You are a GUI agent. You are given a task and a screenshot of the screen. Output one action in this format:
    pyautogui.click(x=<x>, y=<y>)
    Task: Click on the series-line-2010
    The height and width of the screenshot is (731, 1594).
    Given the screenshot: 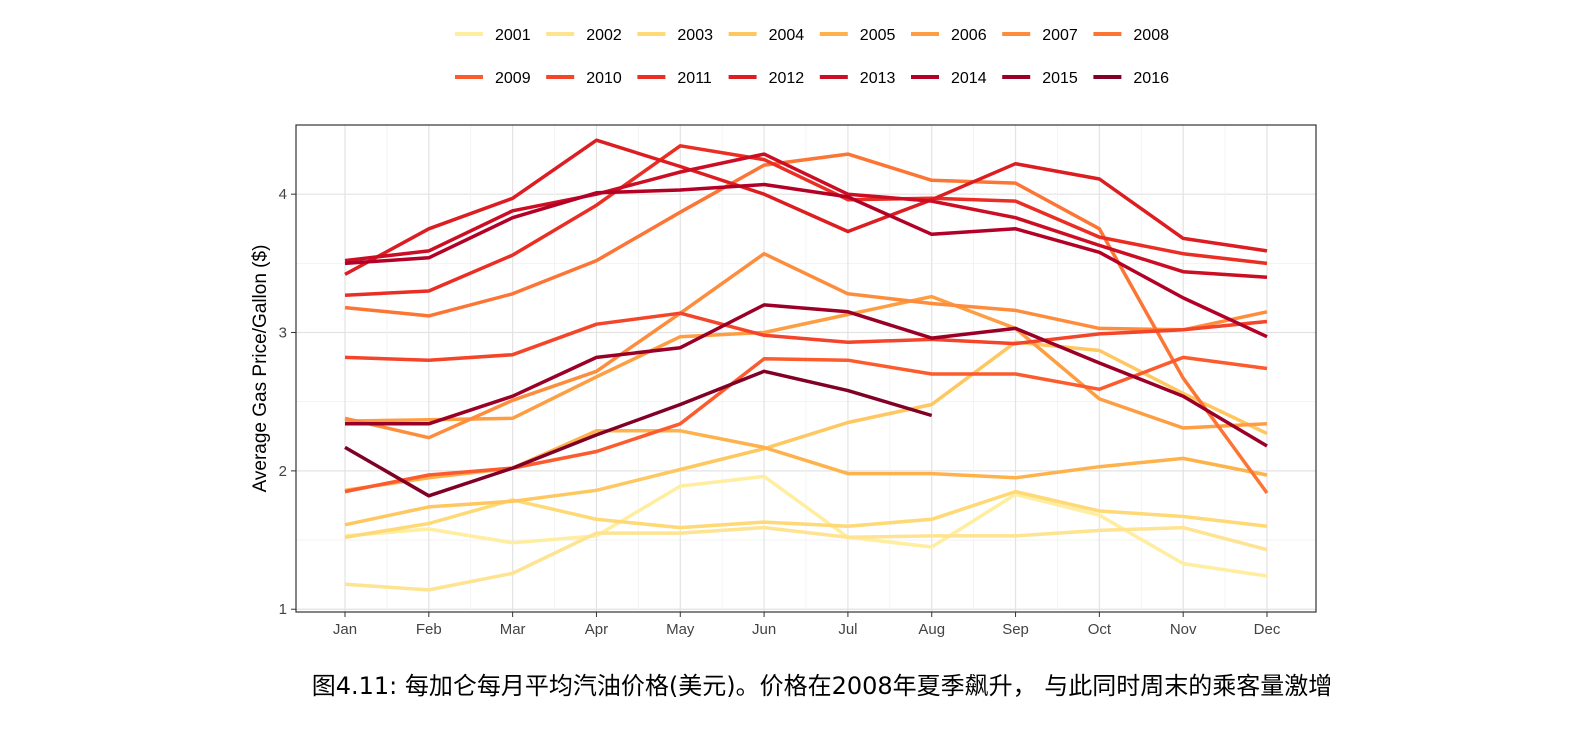 What is the action you would take?
    pyautogui.click(x=806, y=336)
    